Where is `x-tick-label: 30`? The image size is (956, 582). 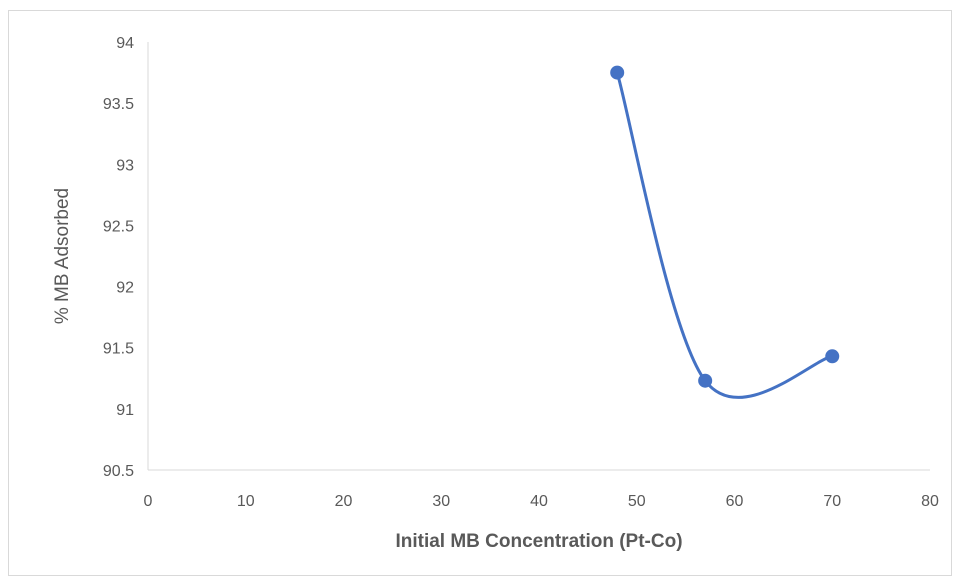 x-tick-label: 30 is located at coordinates (441, 501).